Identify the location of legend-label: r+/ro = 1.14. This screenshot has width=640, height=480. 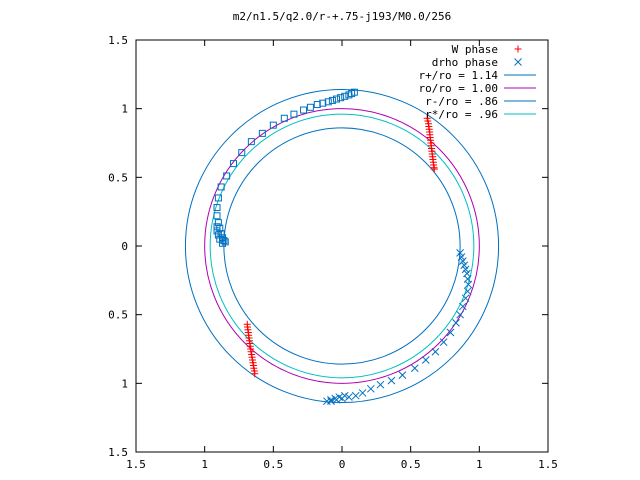
(459, 75).